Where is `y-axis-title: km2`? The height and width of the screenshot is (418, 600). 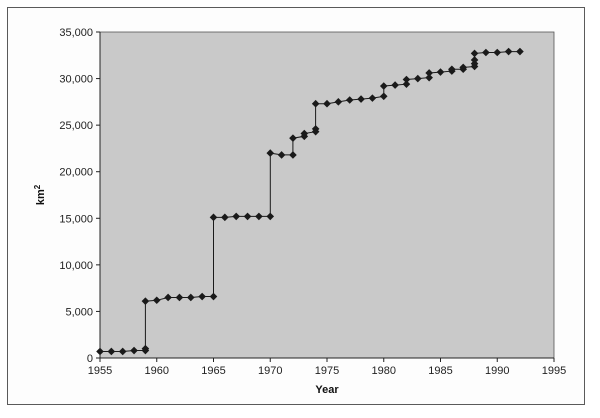
y-axis-title: km2 is located at coordinates (40, 194).